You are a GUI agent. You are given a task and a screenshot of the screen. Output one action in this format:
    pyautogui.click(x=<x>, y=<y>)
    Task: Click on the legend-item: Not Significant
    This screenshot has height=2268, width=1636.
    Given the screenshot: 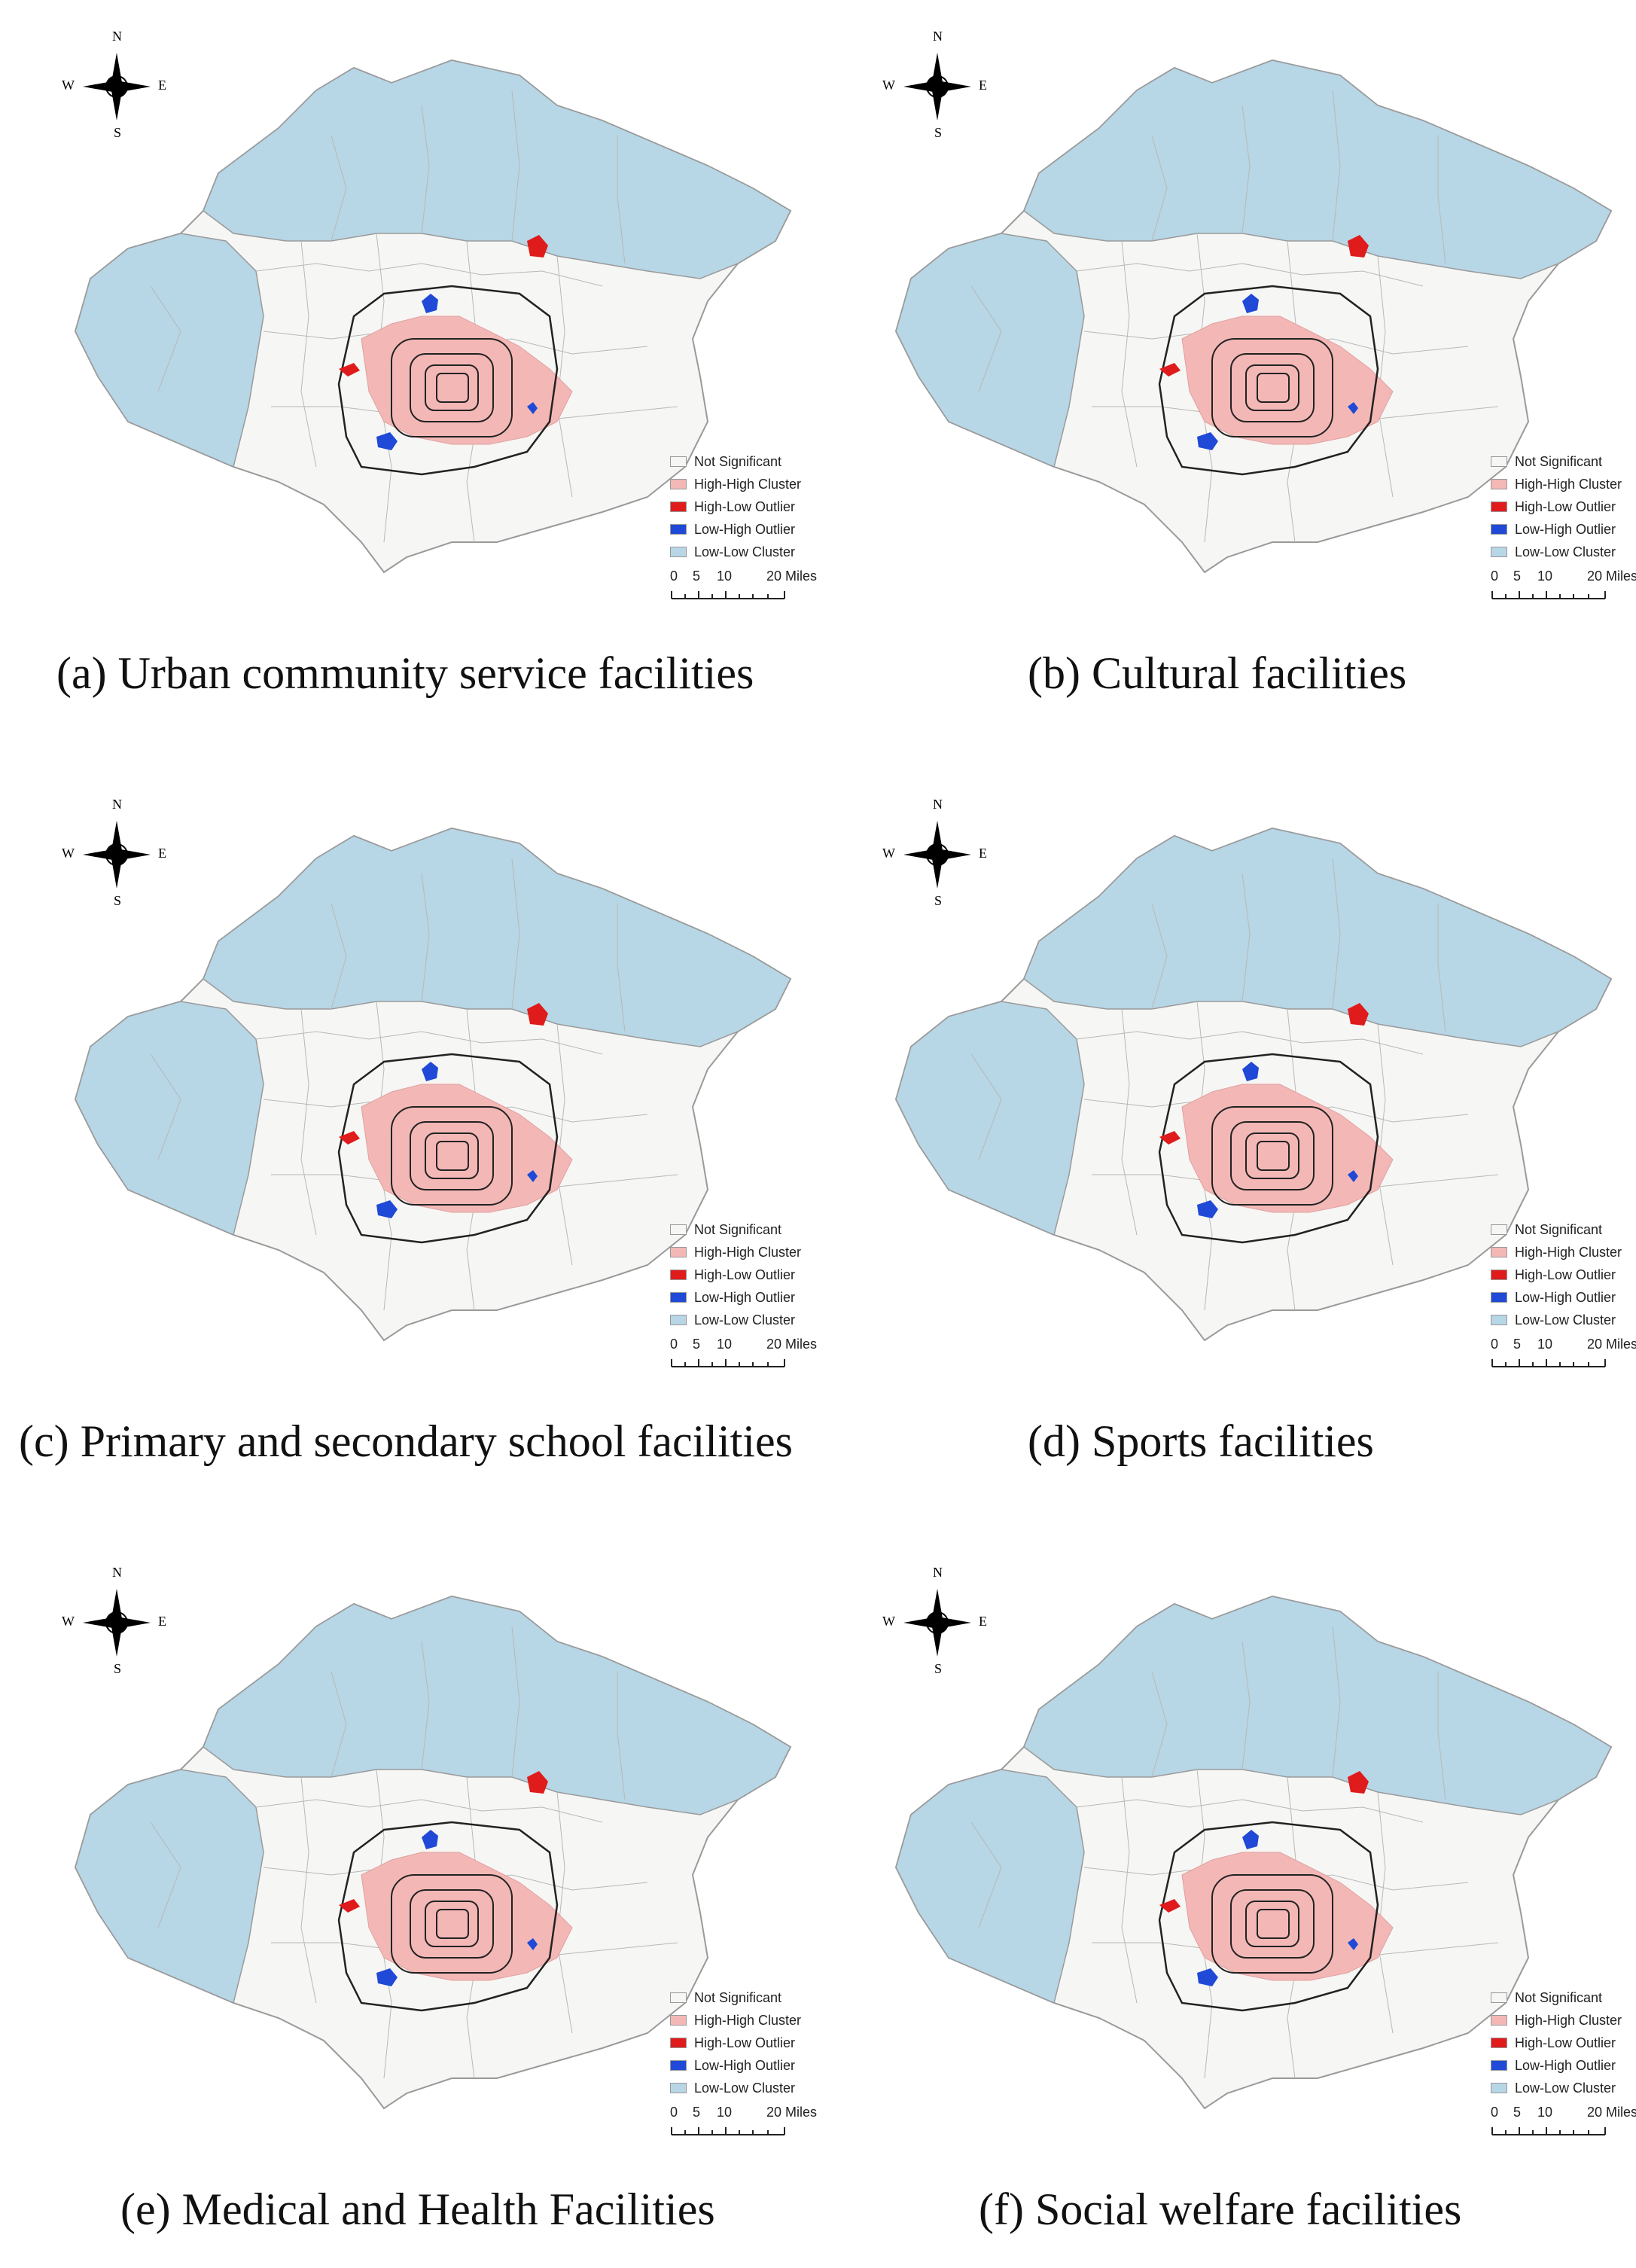 What is the action you would take?
    pyautogui.click(x=735, y=1229)
    